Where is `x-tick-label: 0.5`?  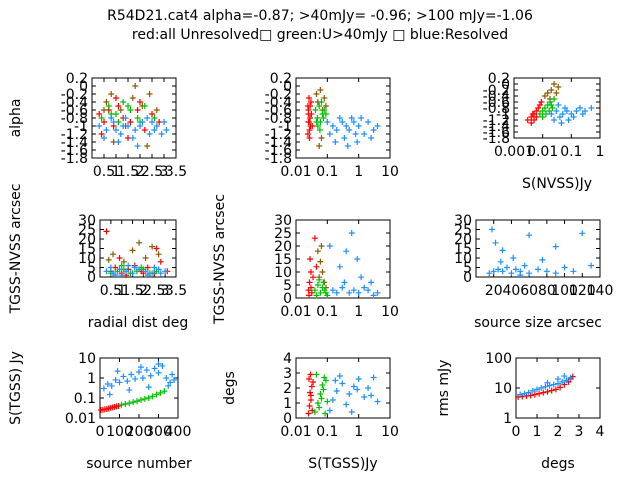
x-tick-label: 0.5 is located at coordinates (111, 291).